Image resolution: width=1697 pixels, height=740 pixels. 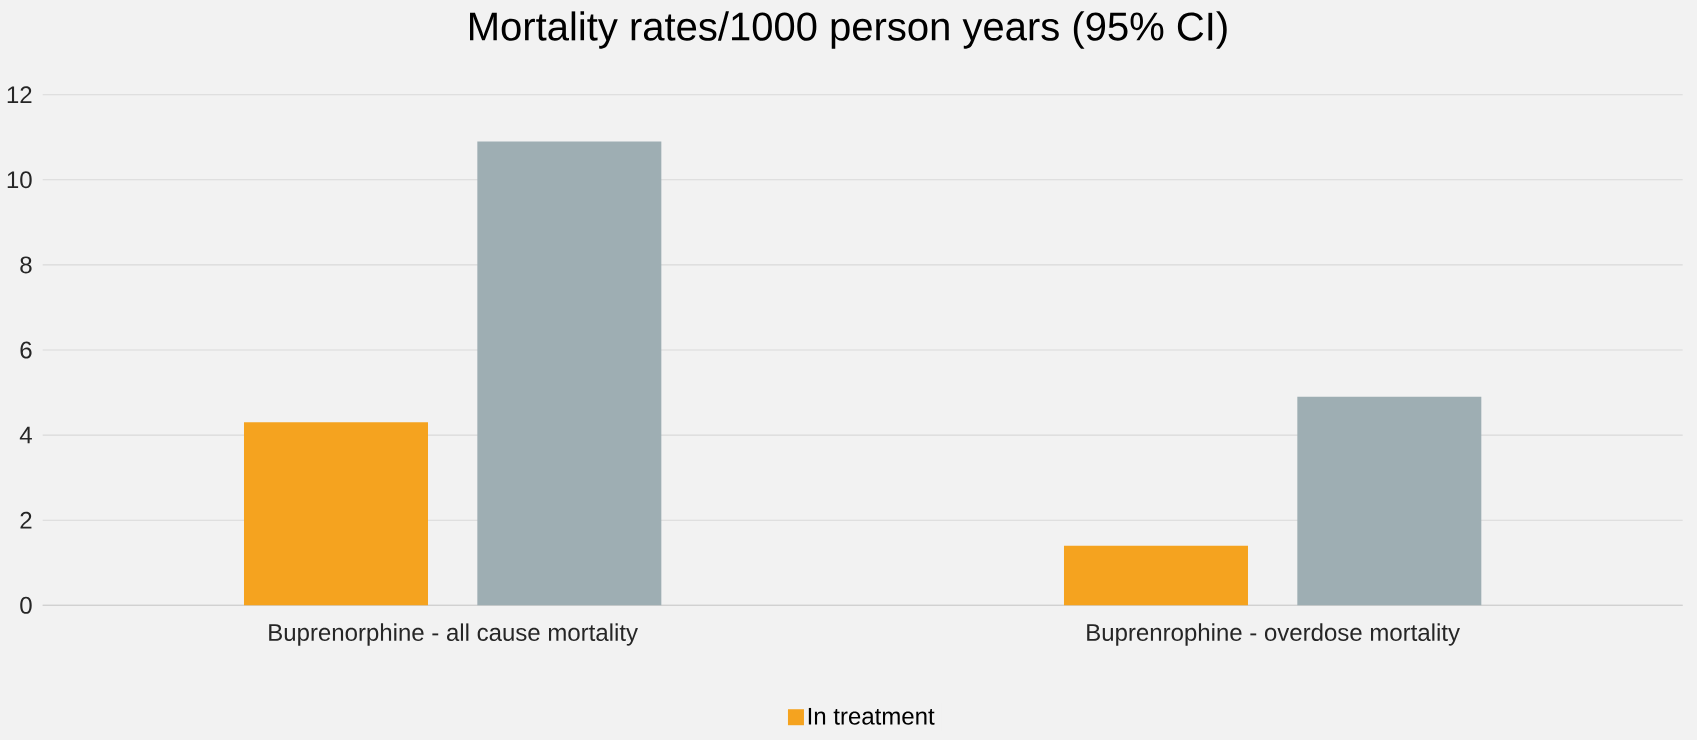 What do you see at coordinates (871, 716) in the screenshot?
I see `legend-label: In treatment` at bounding box center [871, 716].